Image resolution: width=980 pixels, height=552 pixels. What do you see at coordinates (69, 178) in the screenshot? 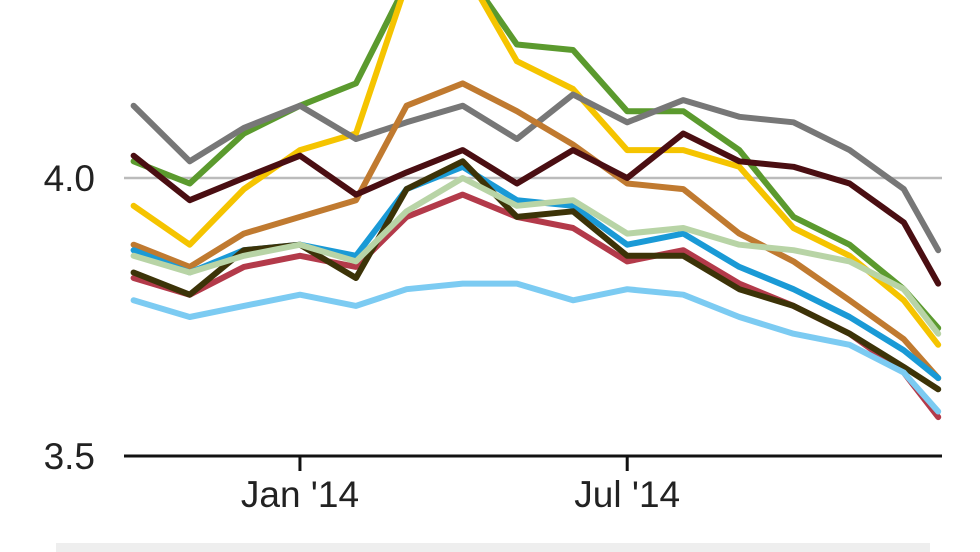
I see `y-tick-label-2: 4.0` at bounding box center [69, 178].